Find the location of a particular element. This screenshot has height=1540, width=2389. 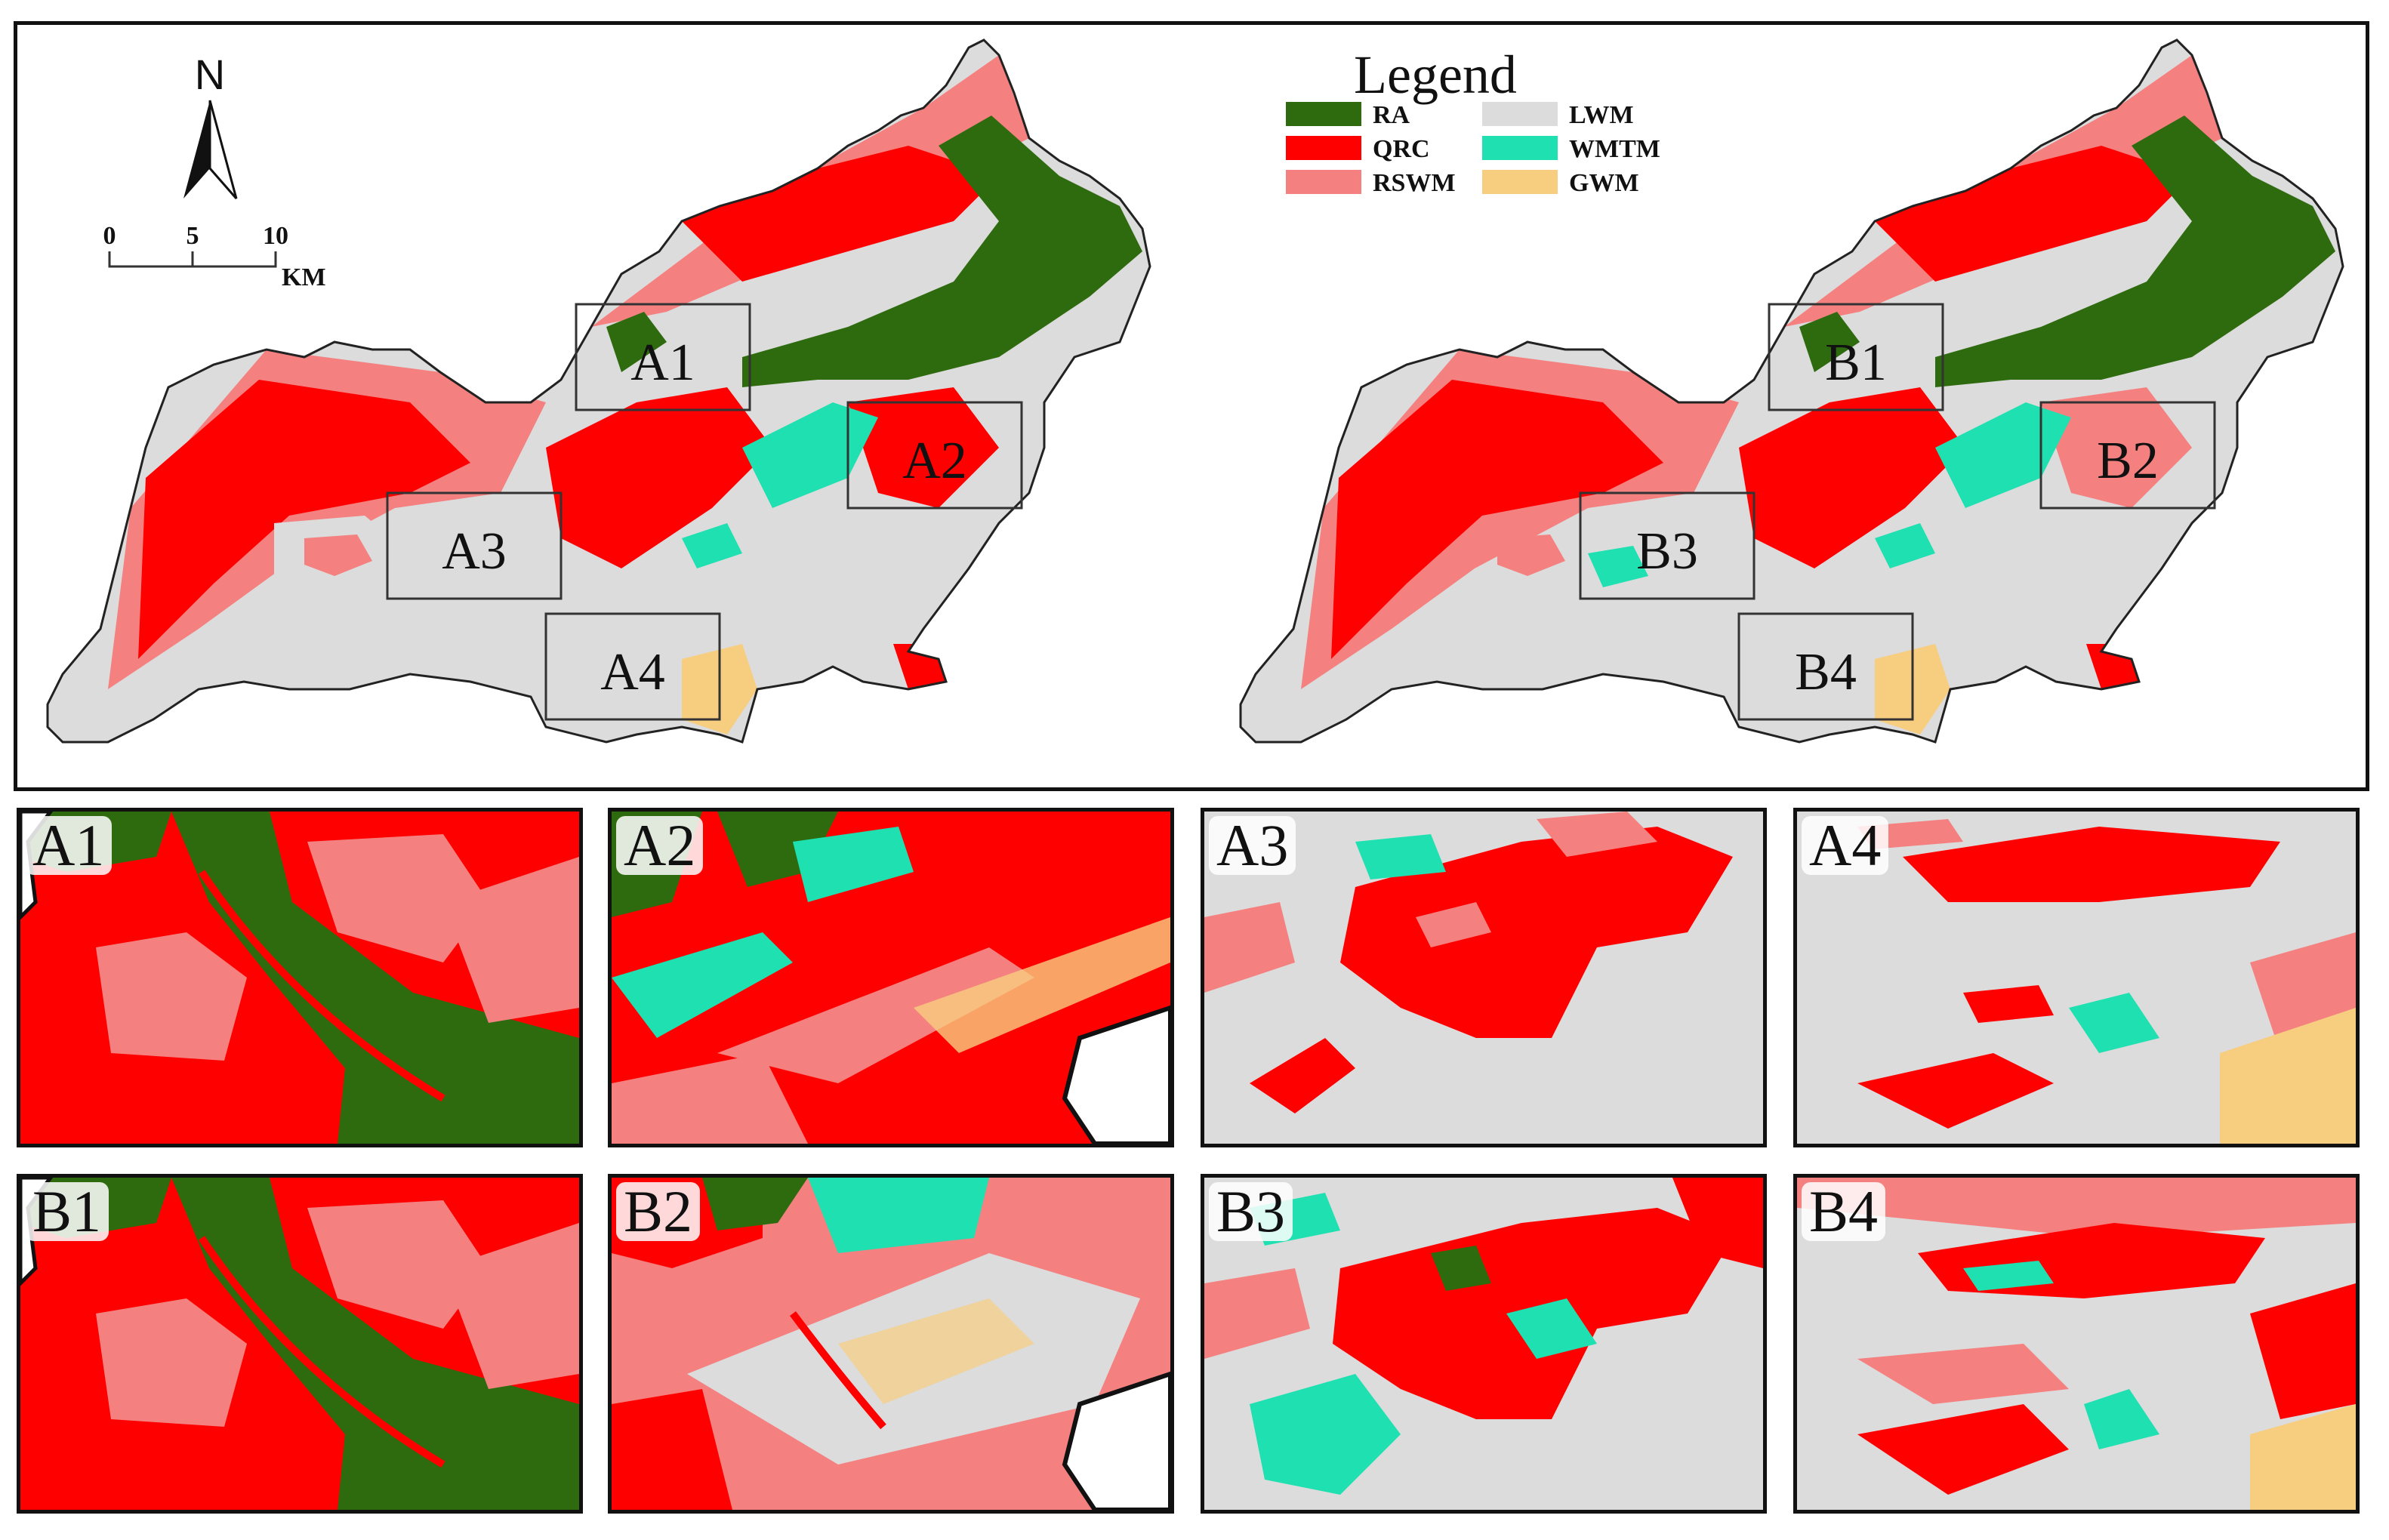

north-arrow: N is located at coordinates (210, 125).